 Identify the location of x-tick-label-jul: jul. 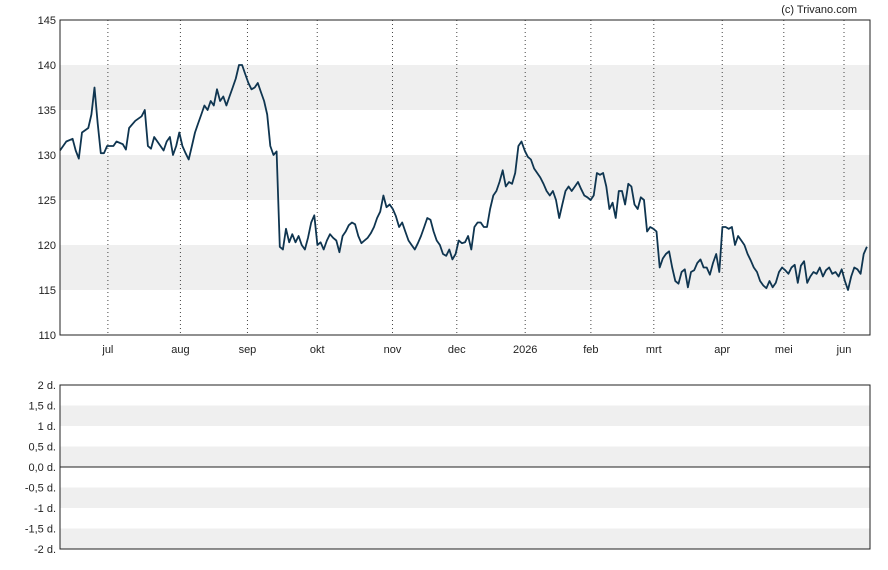
(107, 350).